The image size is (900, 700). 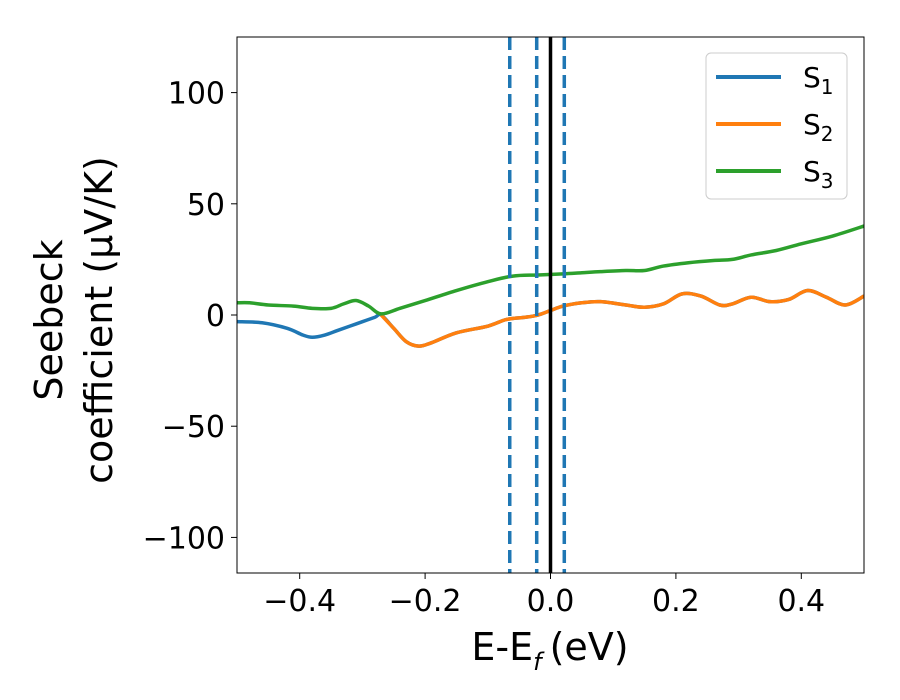 I want to click on series-line-s2, so click(x=621, y=318).